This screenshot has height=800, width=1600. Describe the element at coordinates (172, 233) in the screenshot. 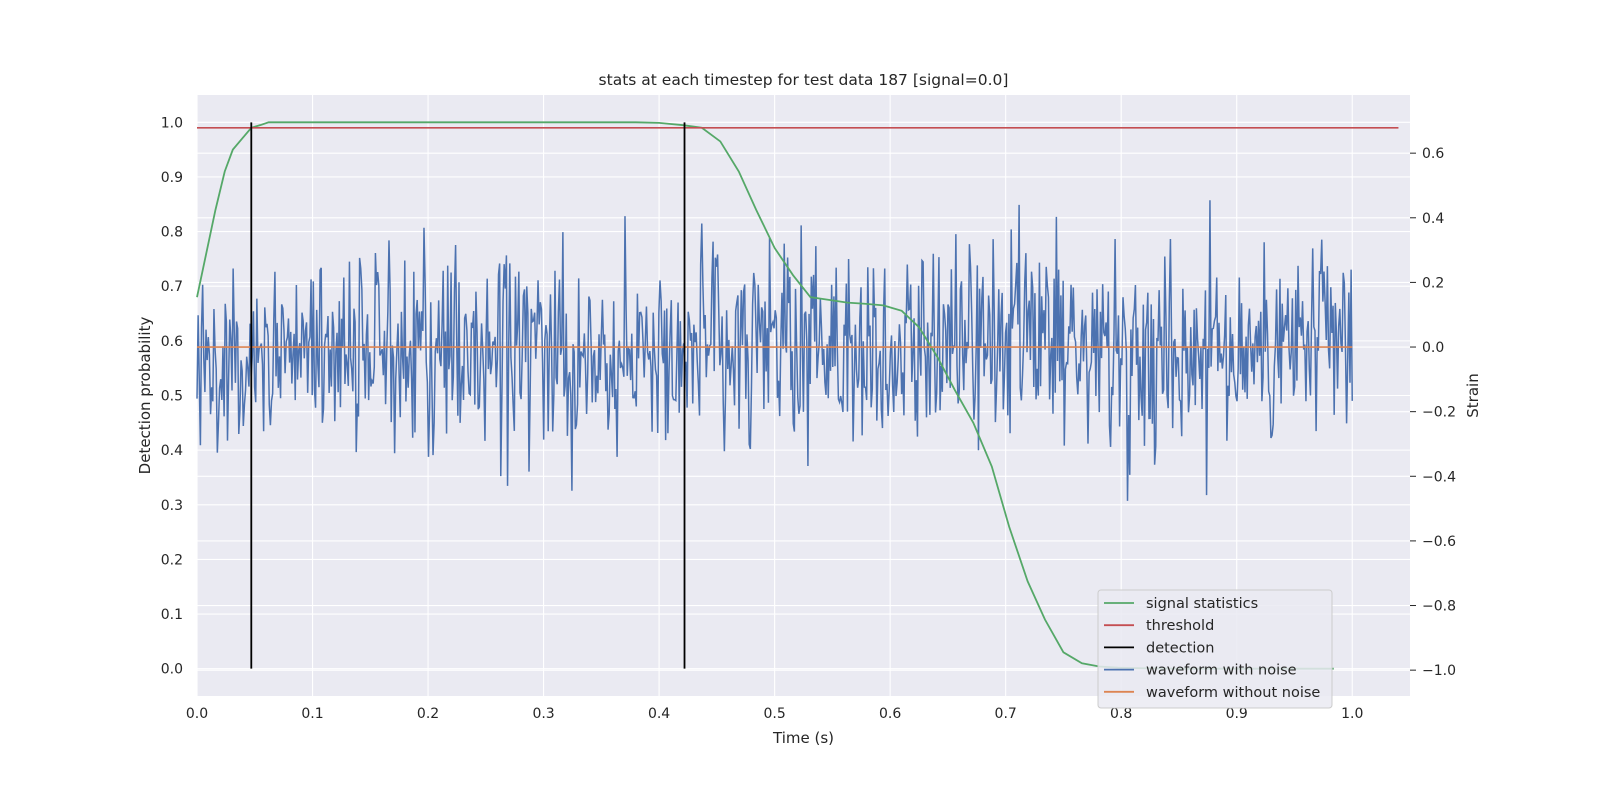

I see `y-left-tick-label: 0.8` at that location.